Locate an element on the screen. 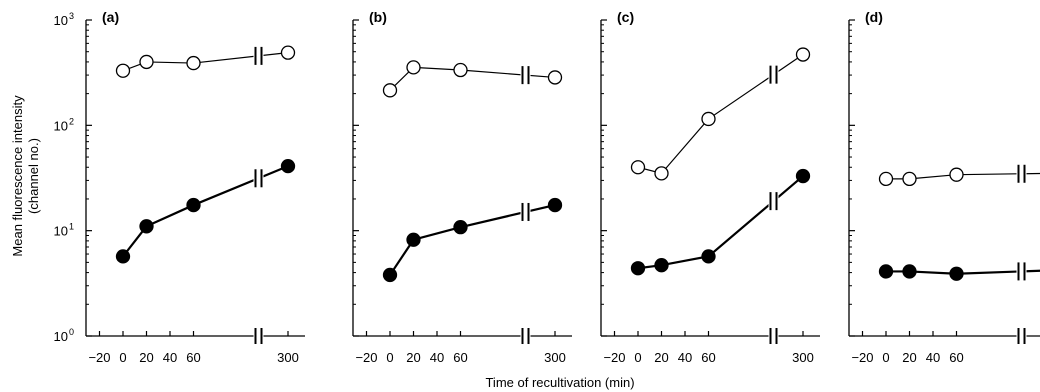  panel-label: (c) is located at coordinates (625, 17).